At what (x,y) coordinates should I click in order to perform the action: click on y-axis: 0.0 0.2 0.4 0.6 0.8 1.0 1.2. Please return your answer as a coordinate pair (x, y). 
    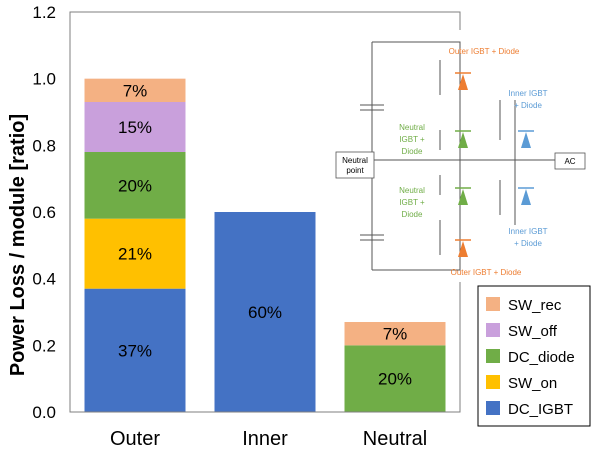
    Looking at the image, I should click on (44, 212).